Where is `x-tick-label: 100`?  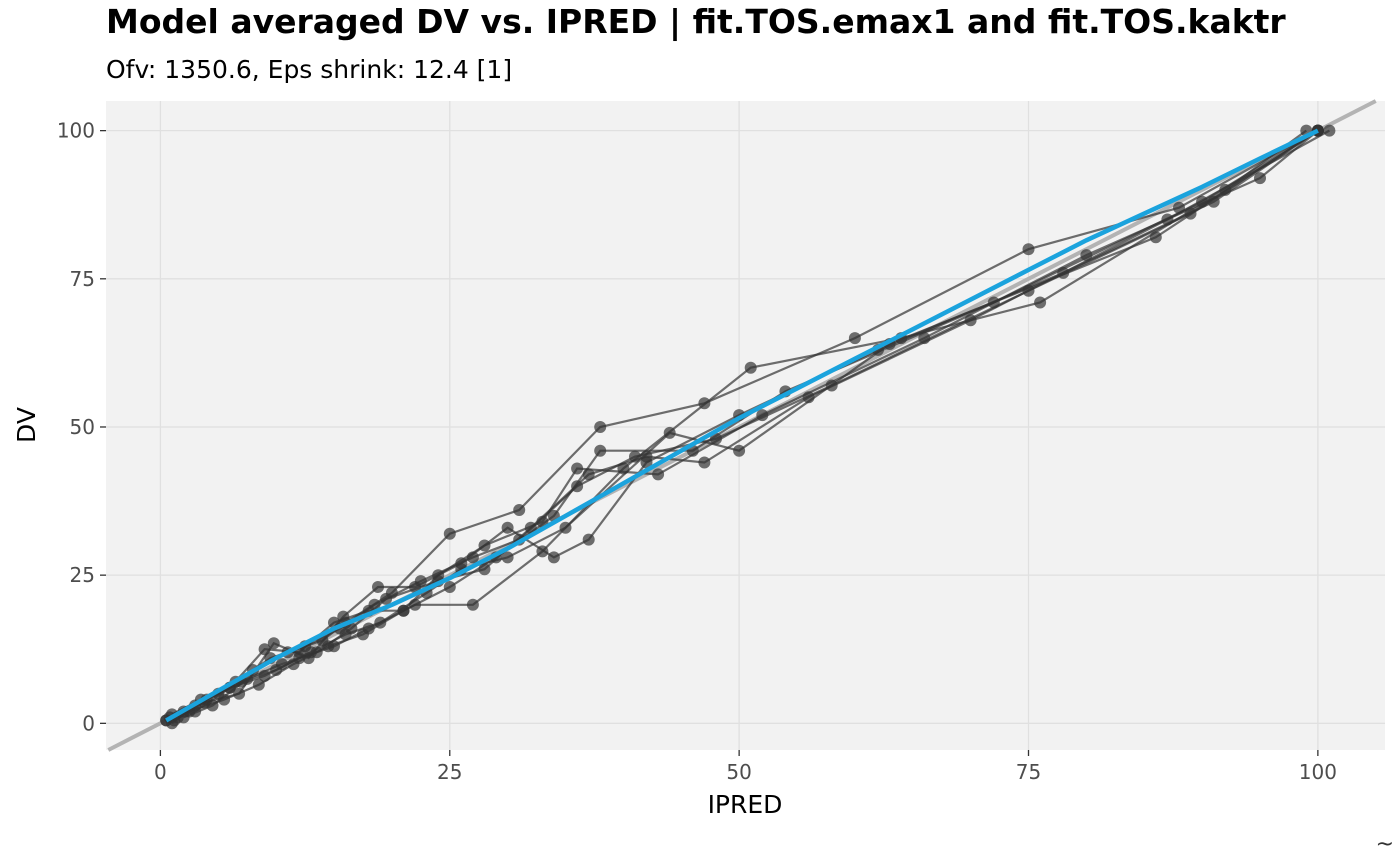 x-tick-label: 100 is located at coordinates (1318, 772).